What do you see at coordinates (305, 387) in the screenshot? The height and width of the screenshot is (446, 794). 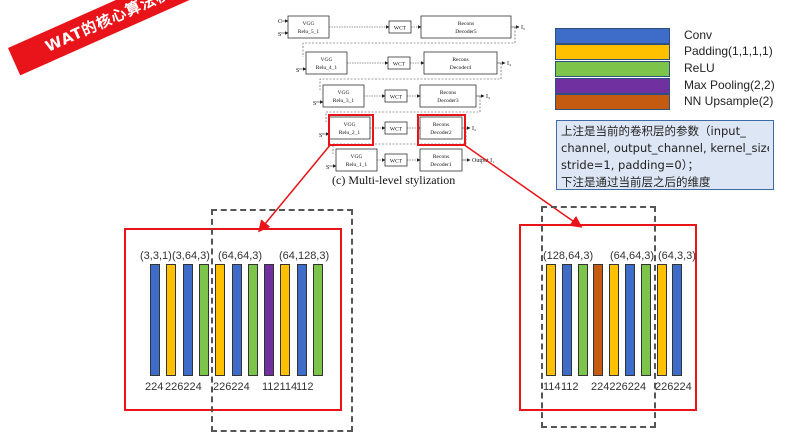 I see `encoder-dim-label: 112` at bounding box center [305, 387].